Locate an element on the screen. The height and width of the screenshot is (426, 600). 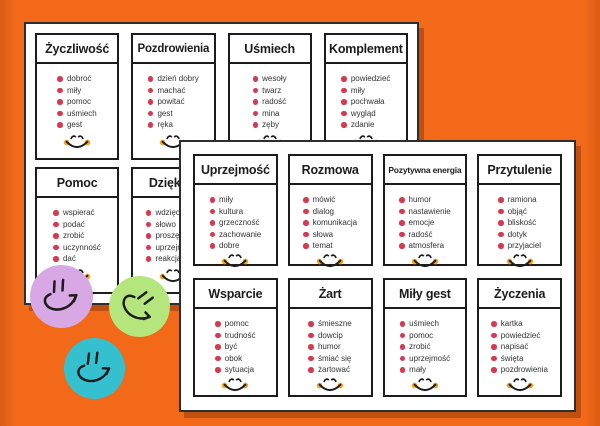
flashcard-header: Miły gest is located at coordinates (425, 294).